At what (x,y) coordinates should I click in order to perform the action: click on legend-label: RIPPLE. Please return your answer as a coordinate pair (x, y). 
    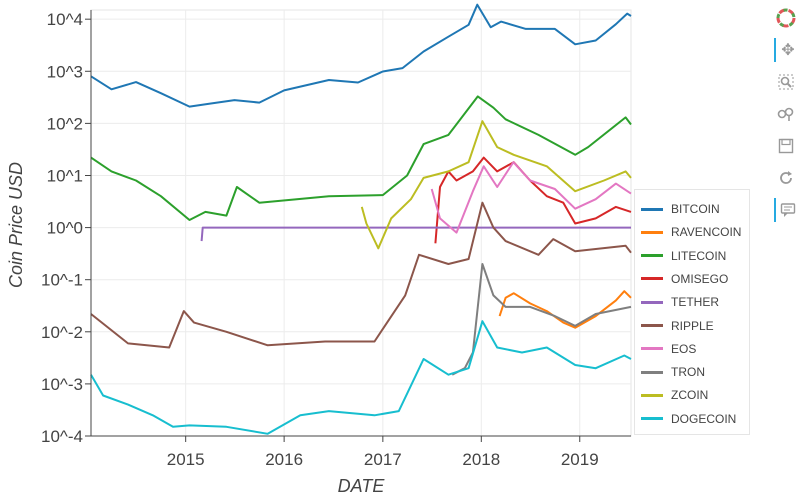
    Looking at the image, I should click on (692, 325).